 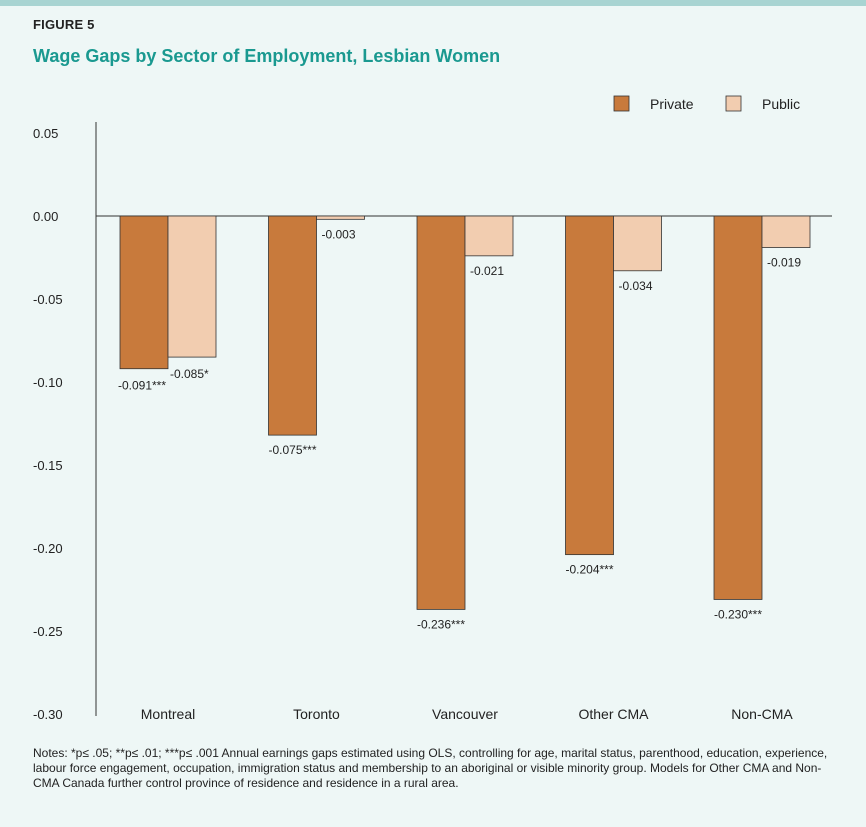 What do you see at coordinates (589, 570) in the screenshot?
I see `bar-value-label: -0.204***` at bounding box center [589, 570].